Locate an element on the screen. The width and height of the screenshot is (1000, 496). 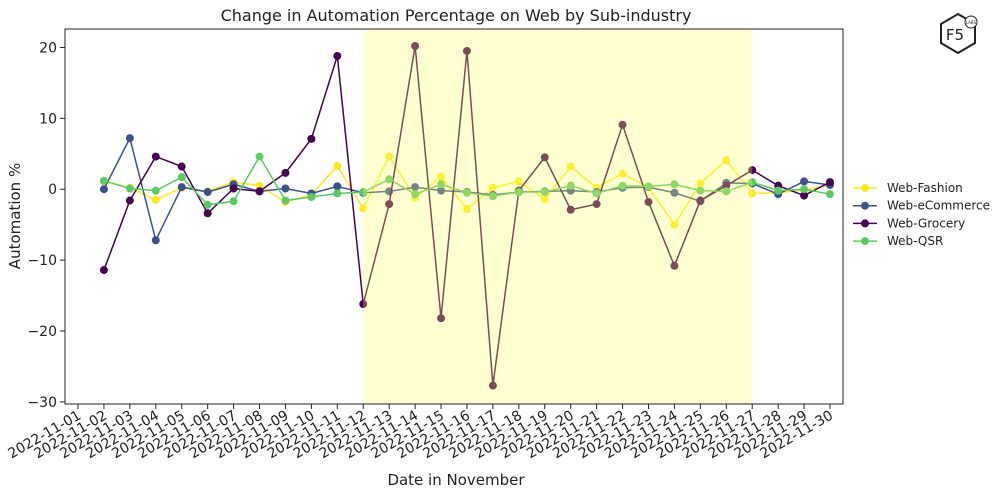
legend-label: Web-Fashion is located at coordinates (925, 188).